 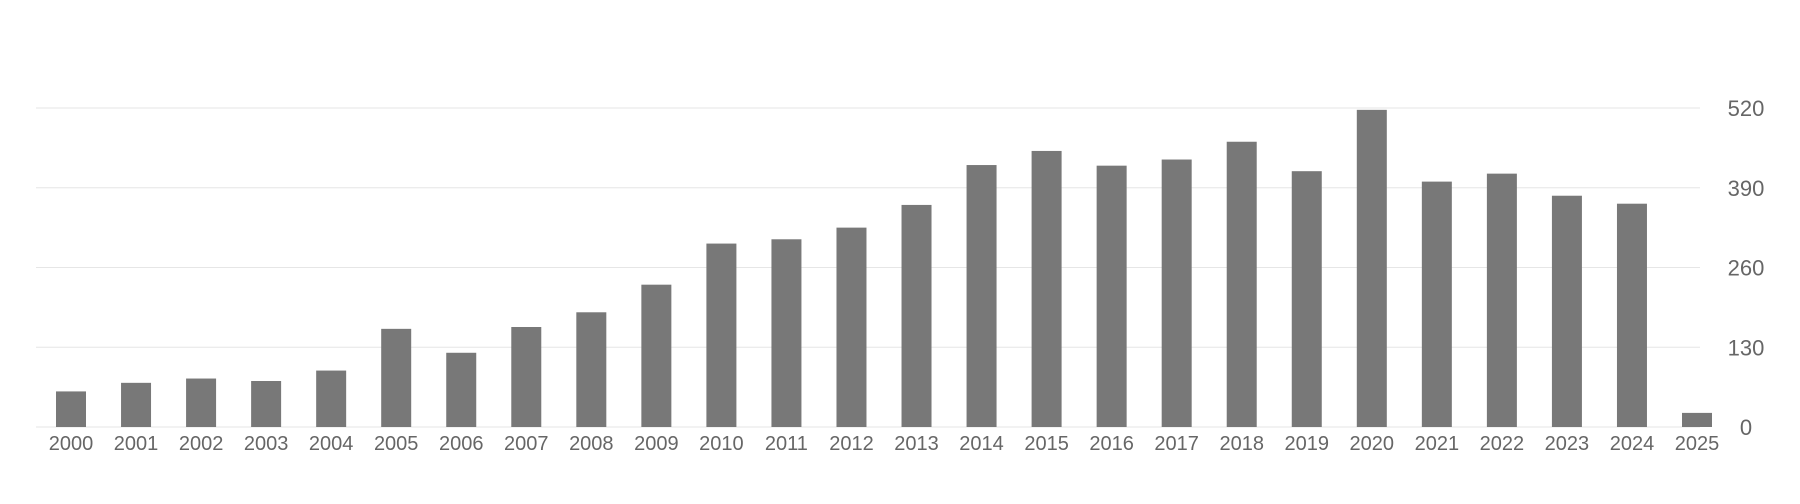 I want to click on bar-2007, so click(x=526, y=377).